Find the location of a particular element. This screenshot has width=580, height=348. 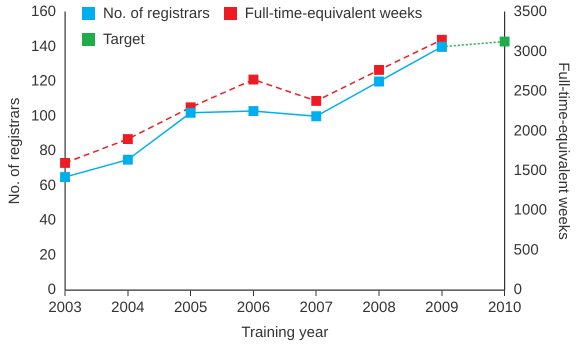

x-tick-label: 2007 is located at coordinates (316, 307).